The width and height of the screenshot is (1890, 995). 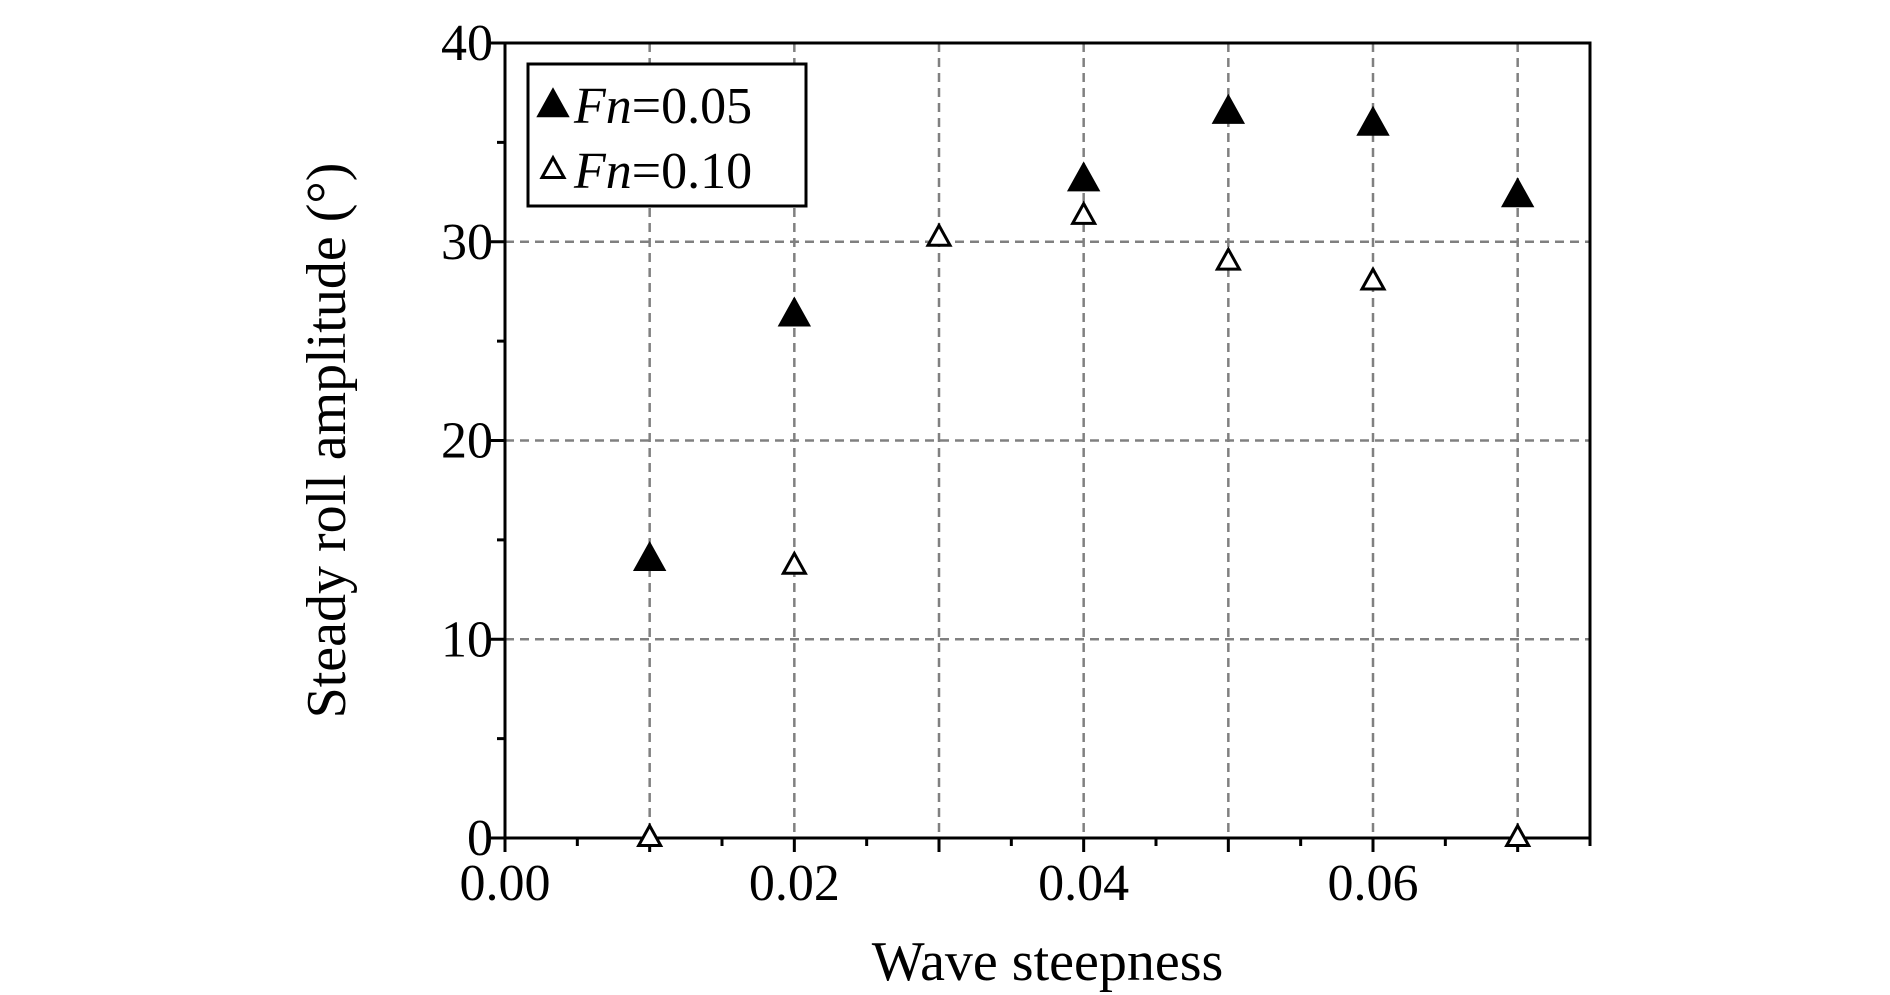 What do you see at coordinates (692, 171) in the screenshot?
I see `legend-label-rest: =0.10` at bounding box center [692, 171].